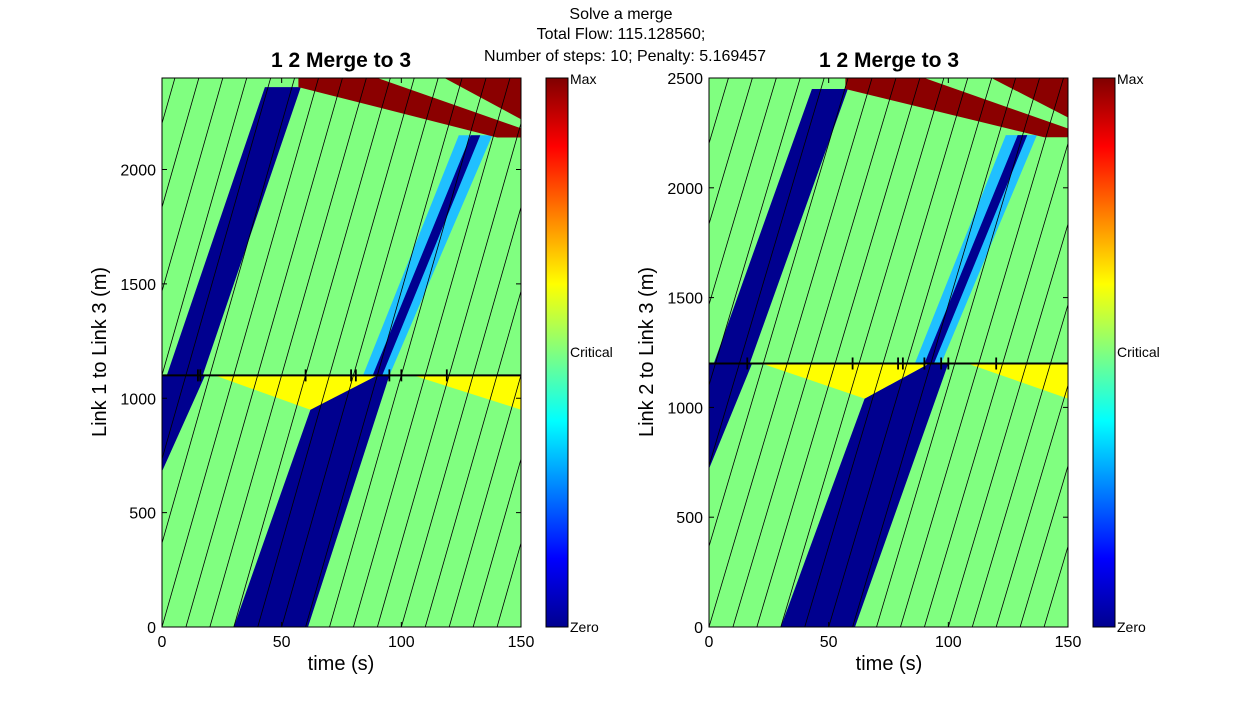 This screenshot has width=1243, height=704. I want to click on colorbar-label-max-right: Max, so click(1130, 79).